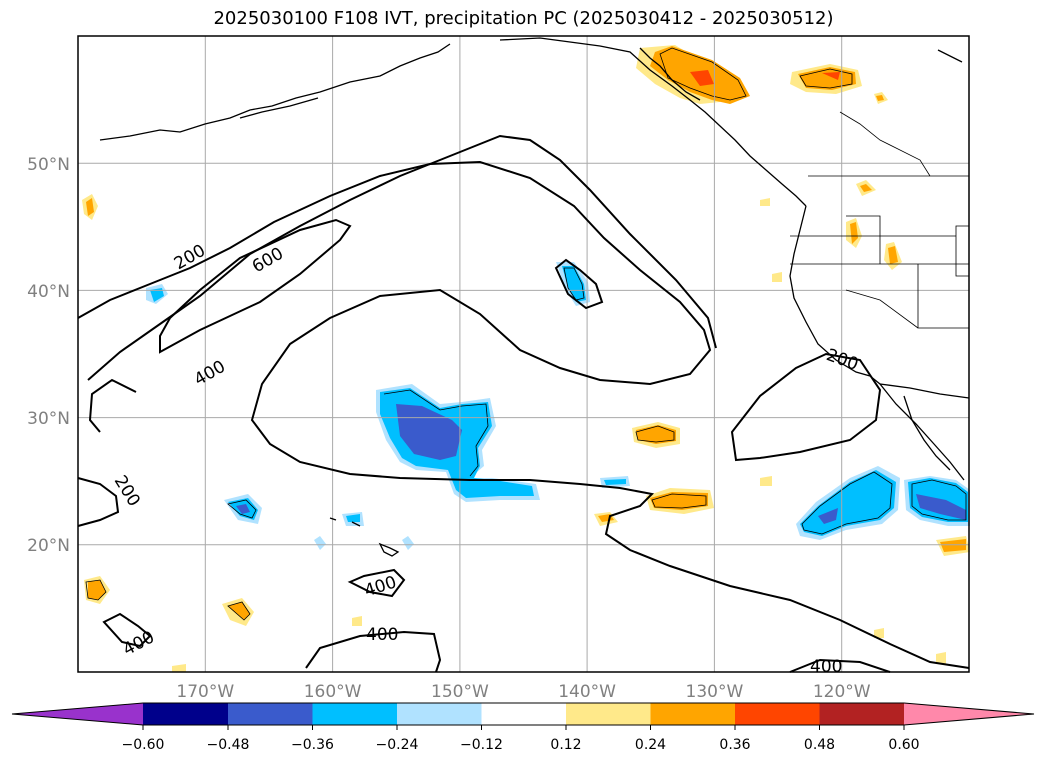  What do you see at coordinates (523, 692) in the screenshot?
I see `lon-tick-labels: 170°W 160°W 150°W 140°W 130°W 120°W` at bounding box center [523, 692].